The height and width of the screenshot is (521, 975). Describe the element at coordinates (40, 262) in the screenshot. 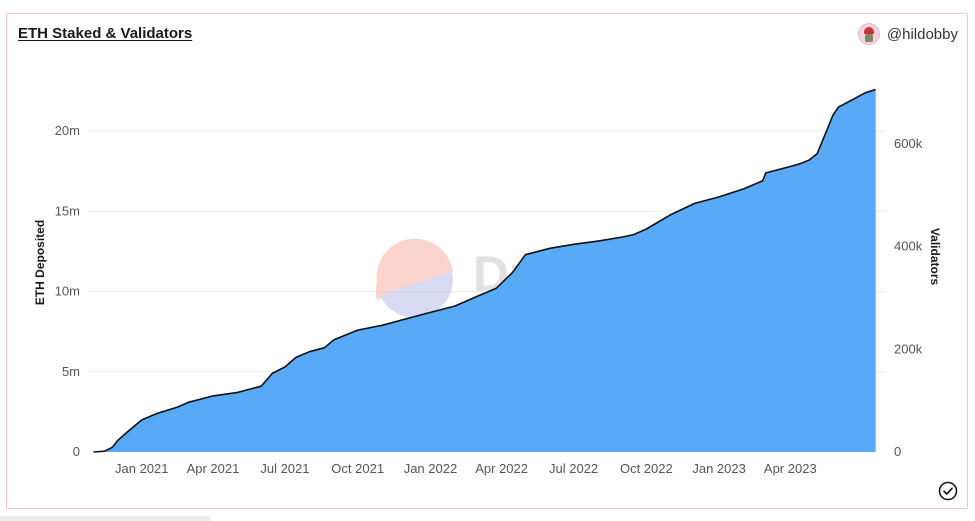

I see `y-axis-label: ETH Deposited` at that location.